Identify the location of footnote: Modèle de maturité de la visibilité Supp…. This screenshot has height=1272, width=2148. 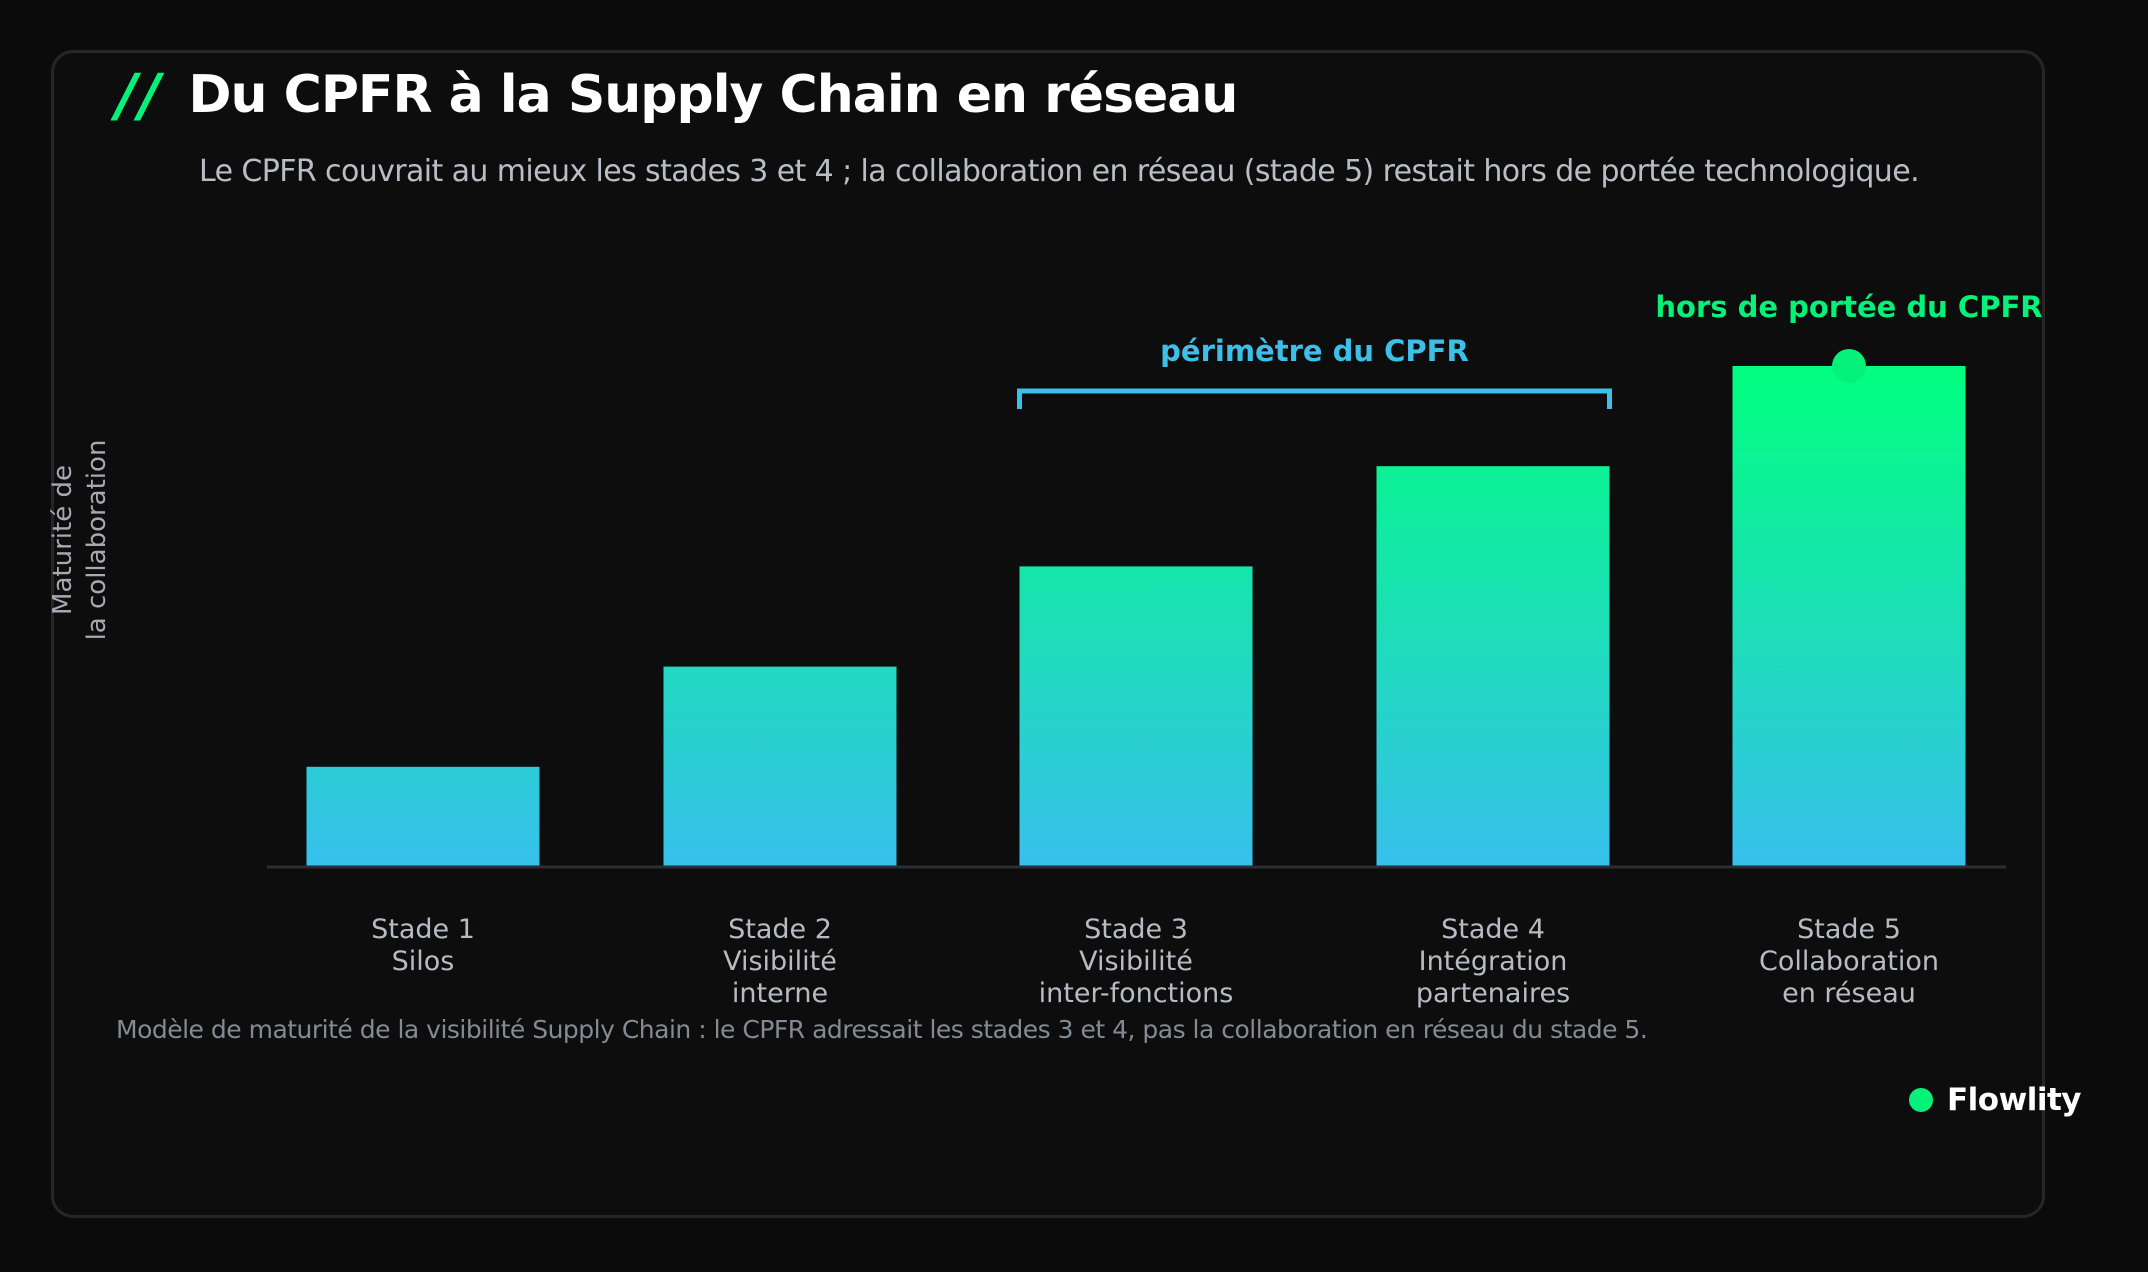
(882, 1029).